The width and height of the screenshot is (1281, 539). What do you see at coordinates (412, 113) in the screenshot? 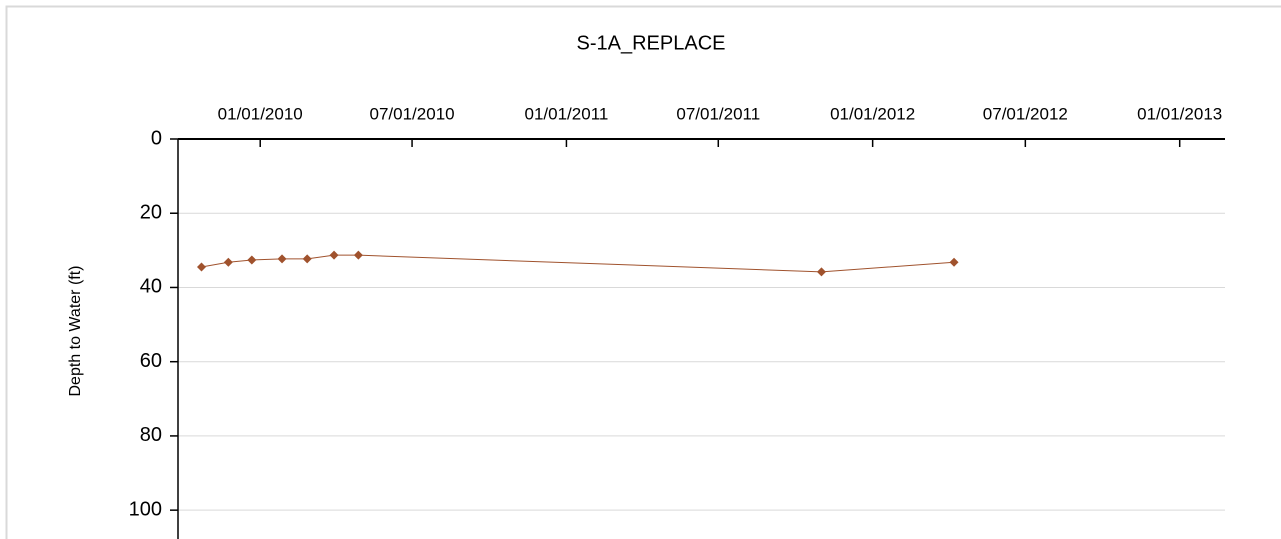
I see `x-tick-label: 07/01/2010` at bounding box center [412, 113].